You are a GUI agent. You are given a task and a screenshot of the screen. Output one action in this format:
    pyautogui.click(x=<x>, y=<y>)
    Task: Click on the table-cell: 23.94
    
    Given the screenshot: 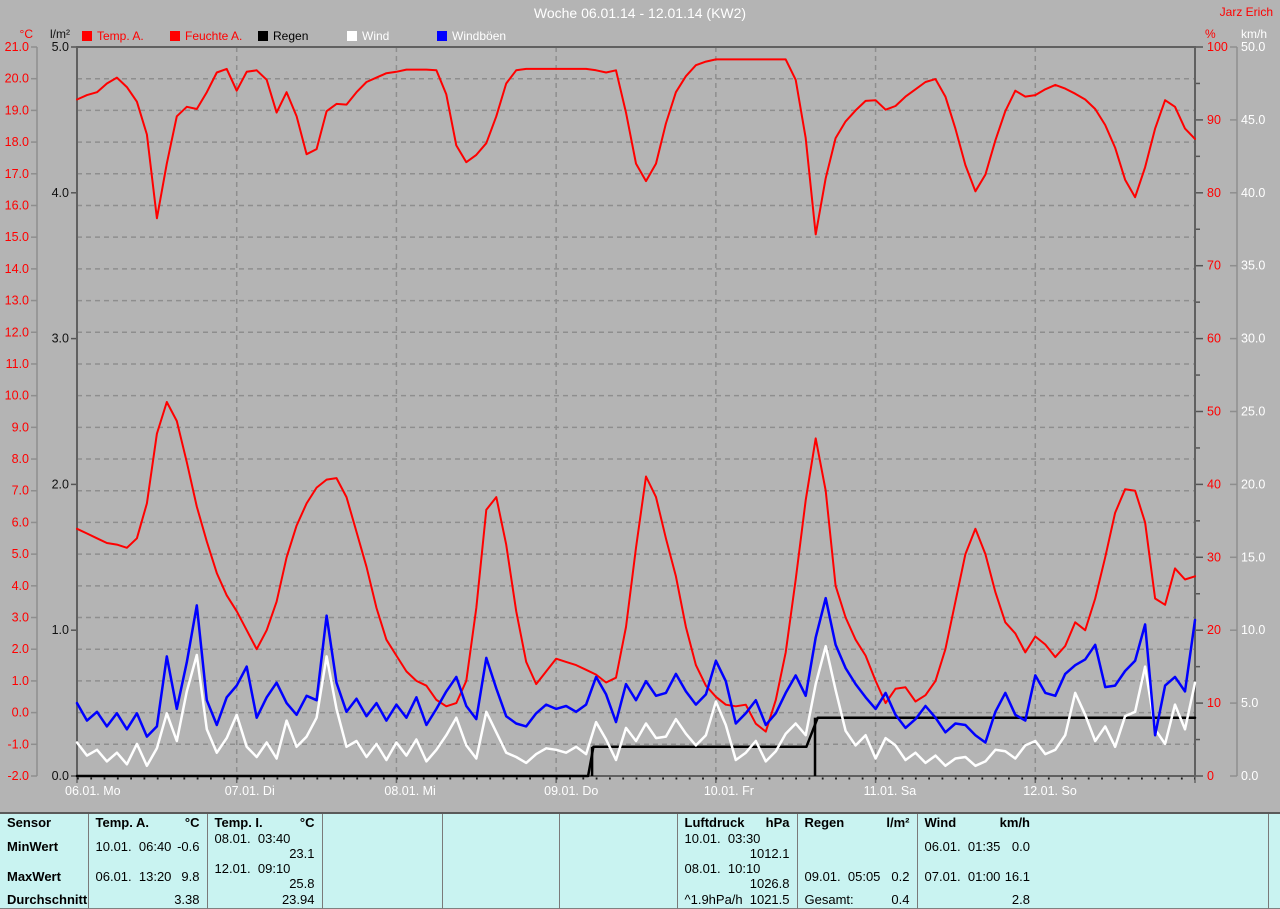 What is the action you would take?
    pyautogui.click(x=264, y=900)
    